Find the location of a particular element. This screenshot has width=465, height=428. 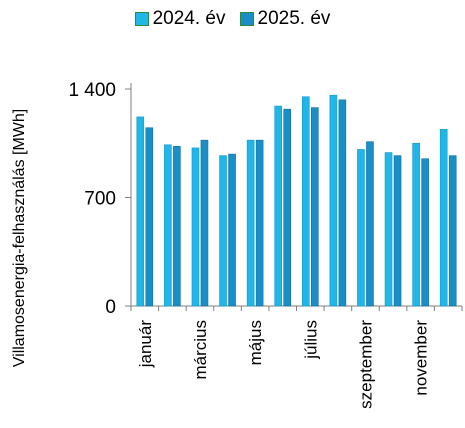

legend-label-2024: 2024. év is located at coordinates (189, 18).